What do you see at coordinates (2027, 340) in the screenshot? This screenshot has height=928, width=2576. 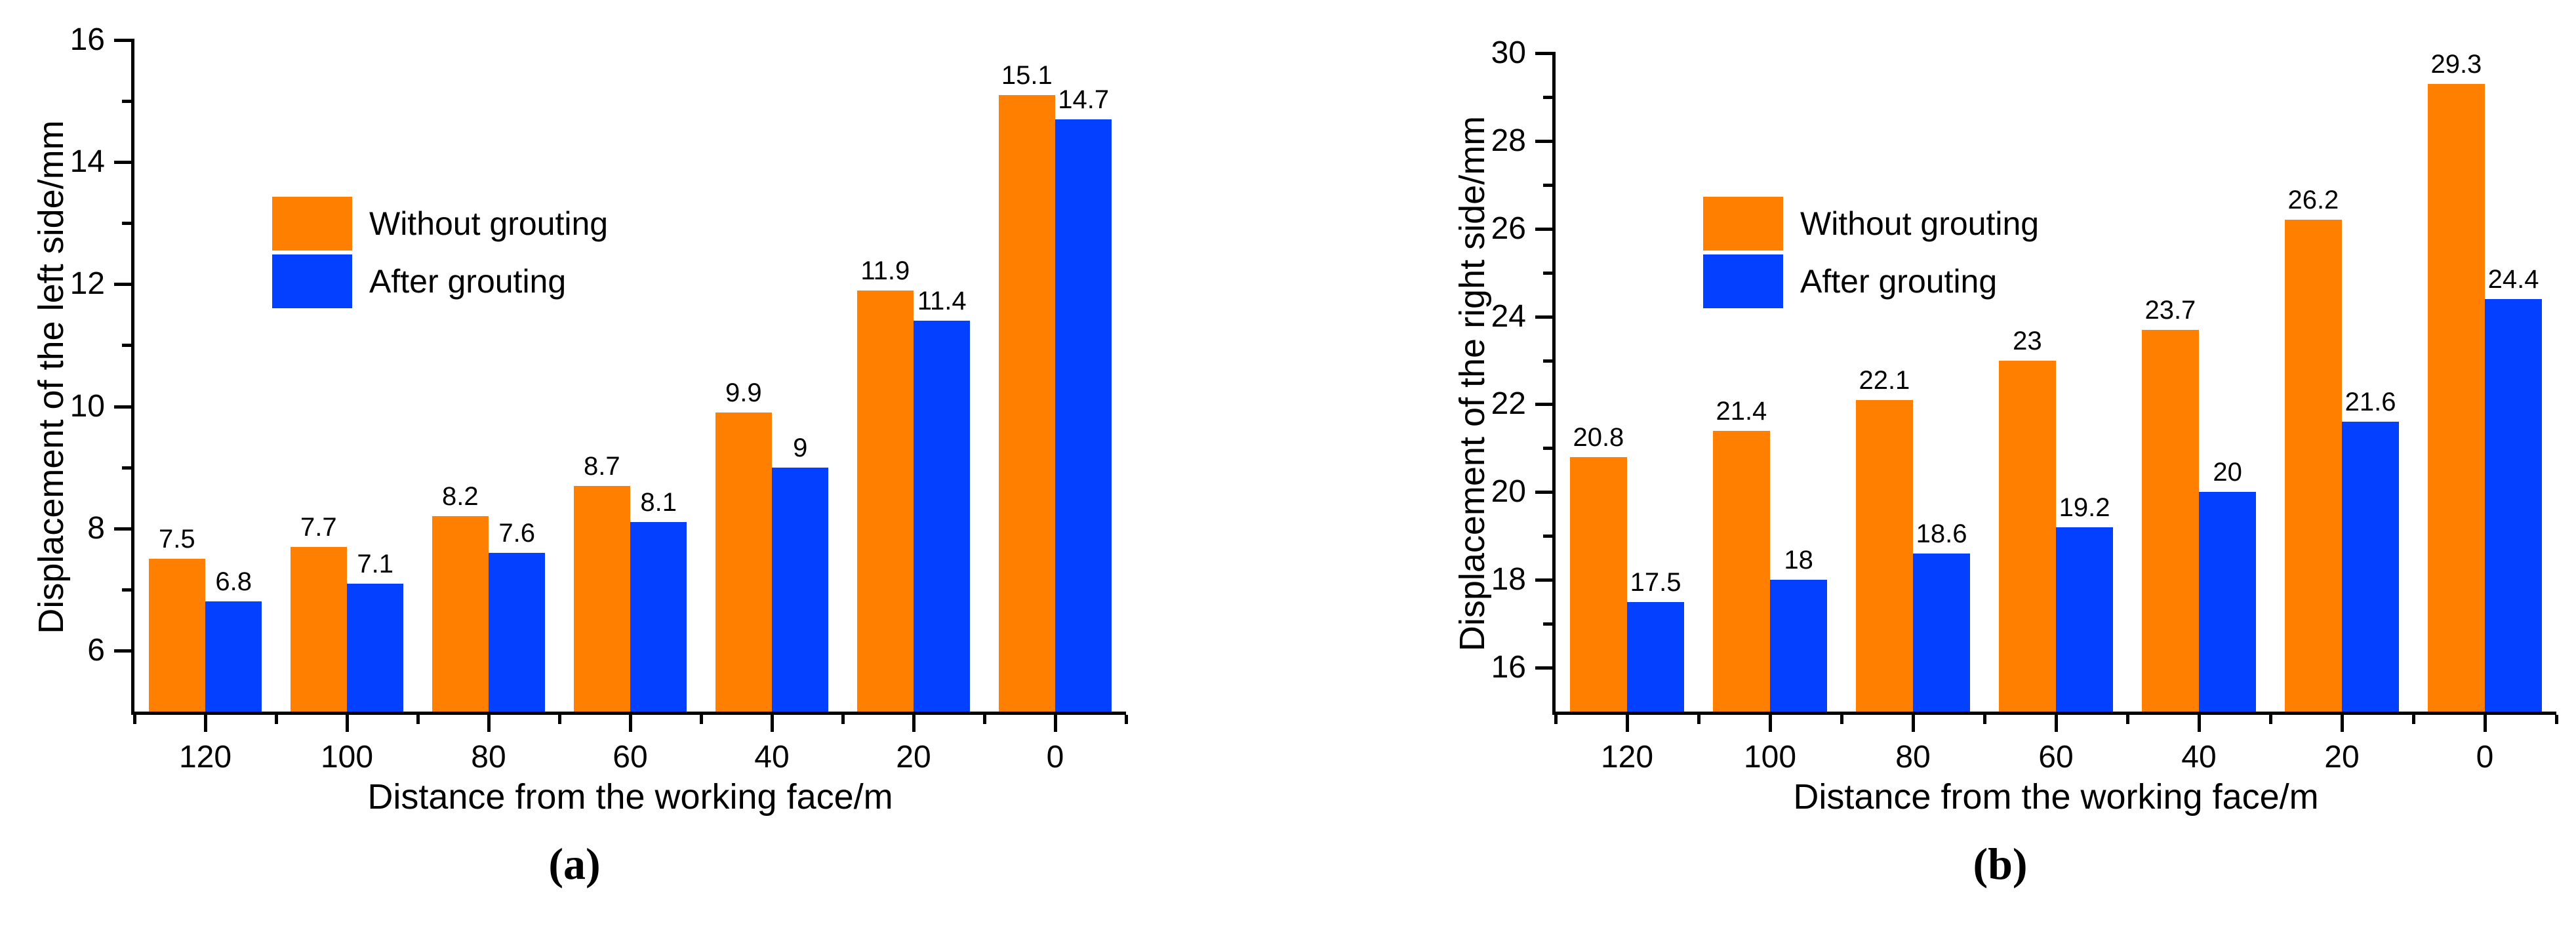 I see `bar-value-label: 23` at bounding box center [2027, 340].